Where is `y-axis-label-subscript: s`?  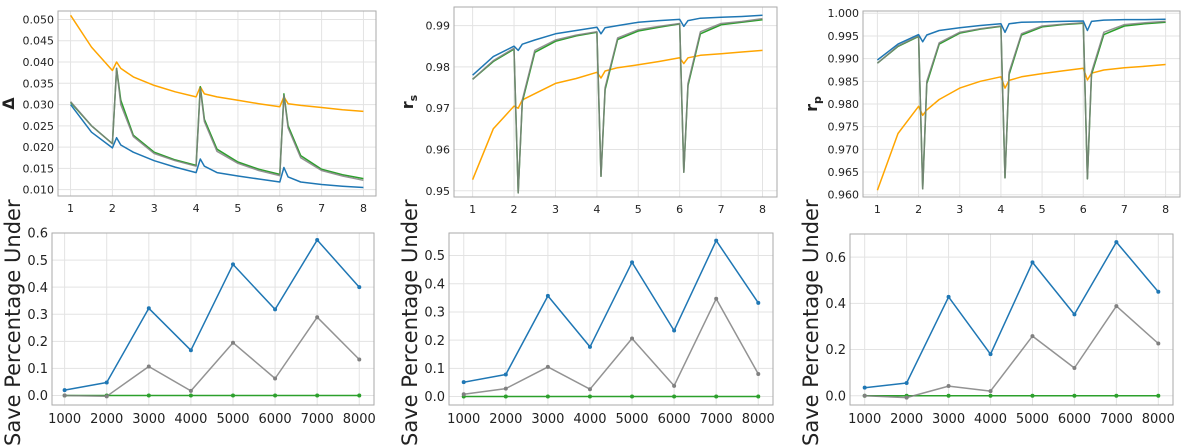
y-axis-label-subscript: s is located at coordinates (413, 97).